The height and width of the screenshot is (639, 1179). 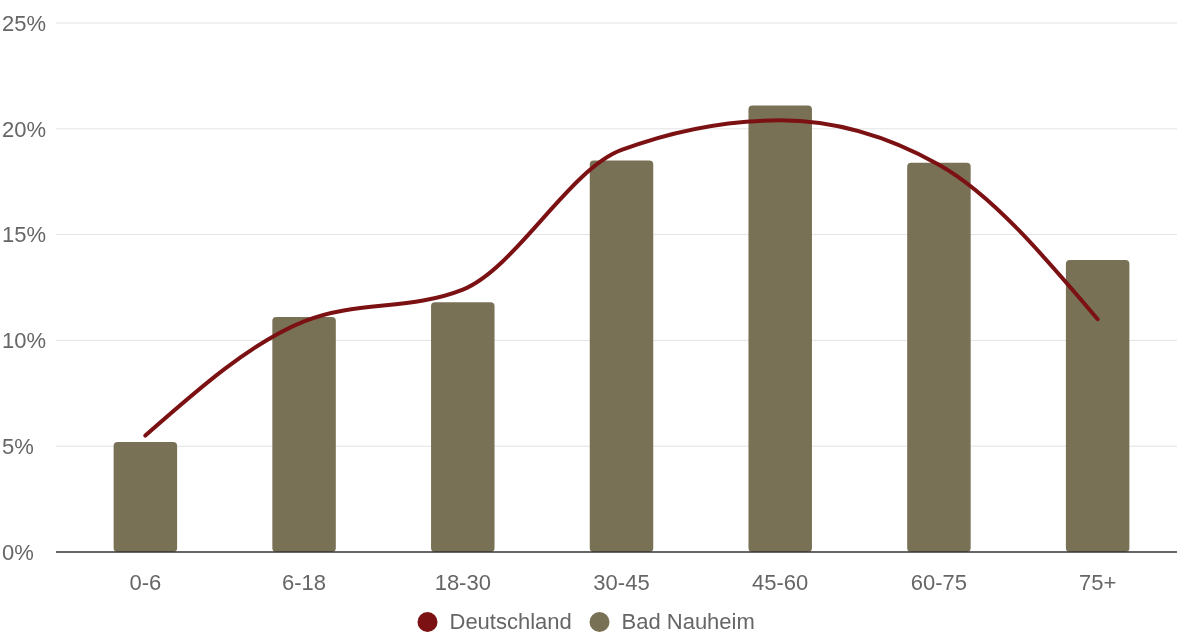 I want to click on y-tick-label: 20%, so click(x=24, y=129).